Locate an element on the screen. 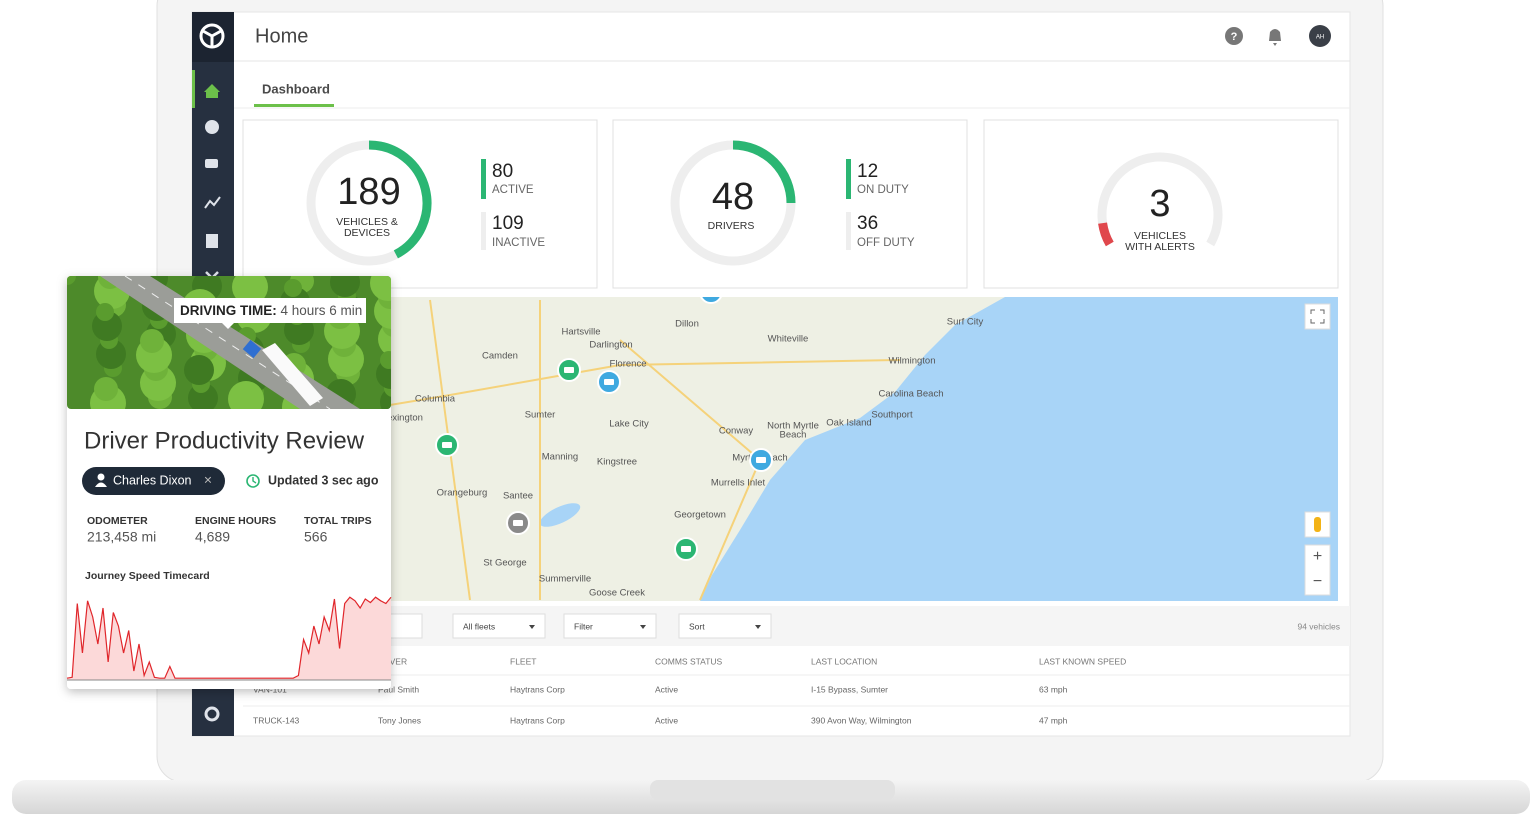 The image size is (1536, 838). map-label: Camden is located at coordinates (500, 356).